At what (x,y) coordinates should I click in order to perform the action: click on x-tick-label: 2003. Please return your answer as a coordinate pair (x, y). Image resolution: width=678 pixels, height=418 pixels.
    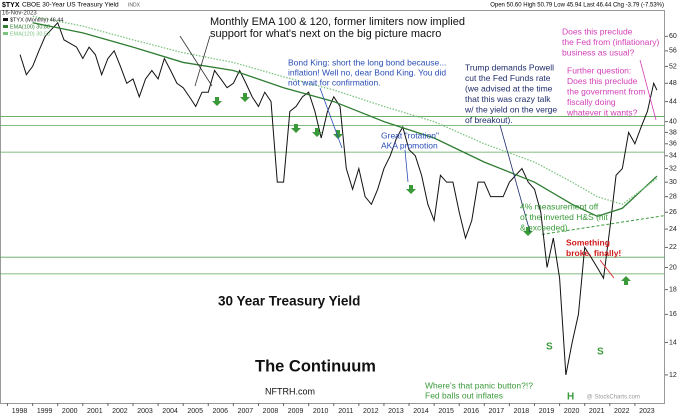
    Looking at the image, I should click on (145, 411).